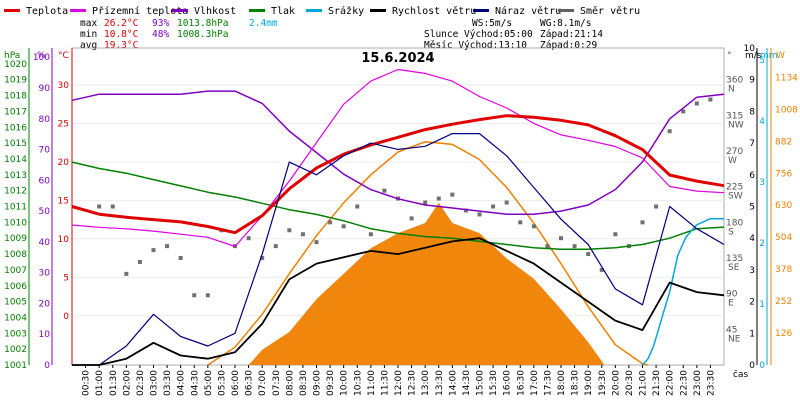 This screenshot has height=400, width=800. Describe the element at coordinates (15, 271) in the screenshot. I see `hpa-tick: 1007` at that location.